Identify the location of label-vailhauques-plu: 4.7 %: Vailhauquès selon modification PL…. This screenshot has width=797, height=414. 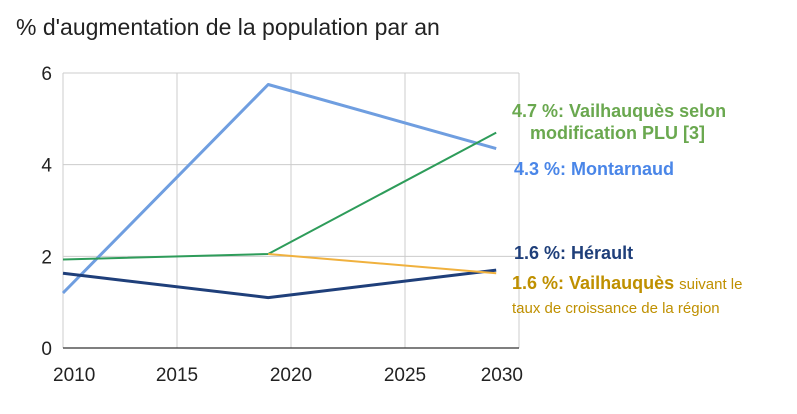
(619, 122).